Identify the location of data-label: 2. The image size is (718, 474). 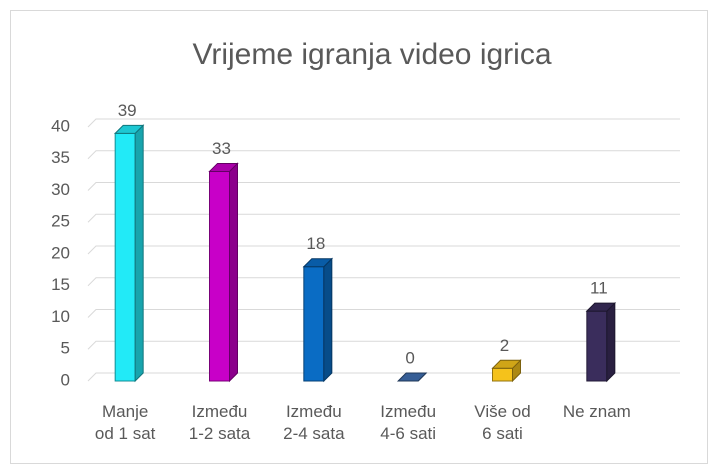
(504, 345).